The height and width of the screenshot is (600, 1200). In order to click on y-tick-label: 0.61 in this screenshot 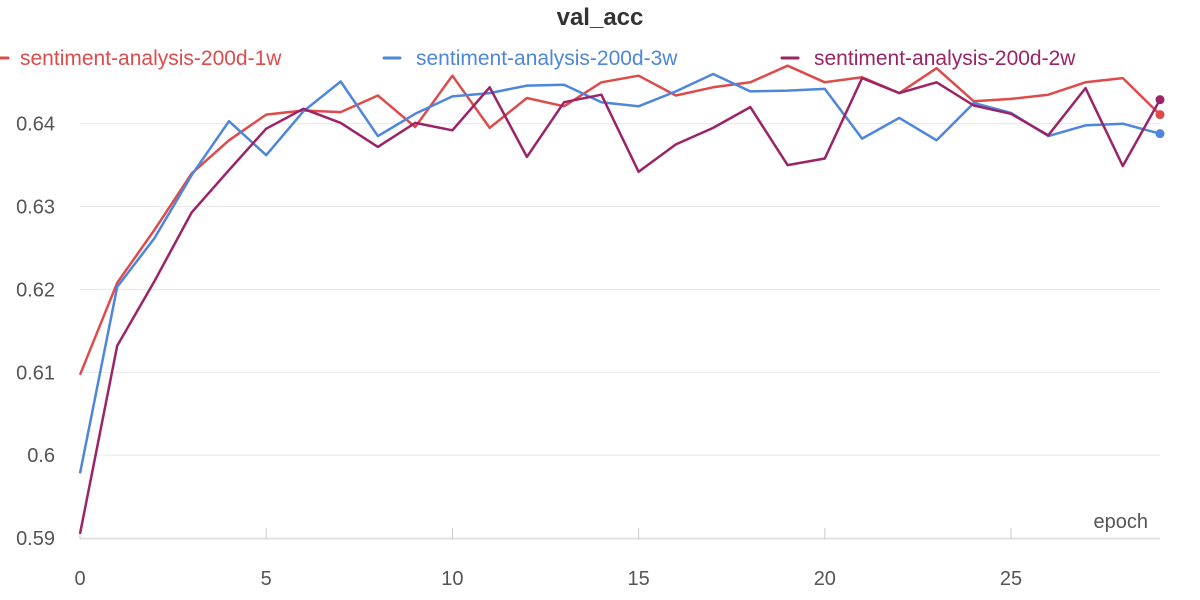, I will do `click(35, 373)`.